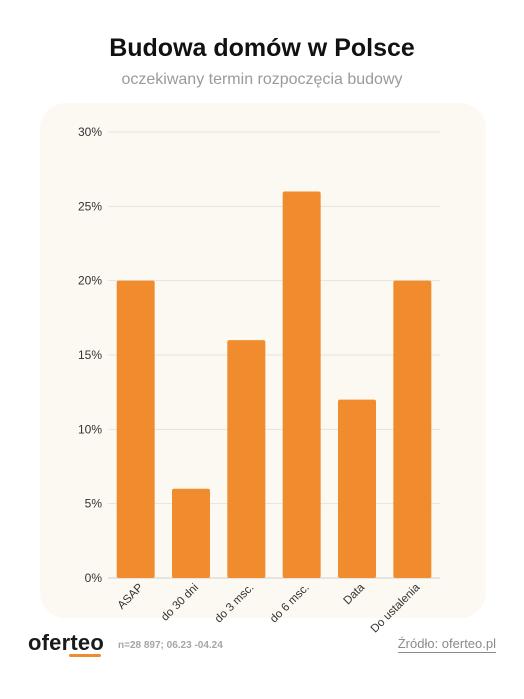  I want to click on y-tick-label: 5%, so click(94, 504).